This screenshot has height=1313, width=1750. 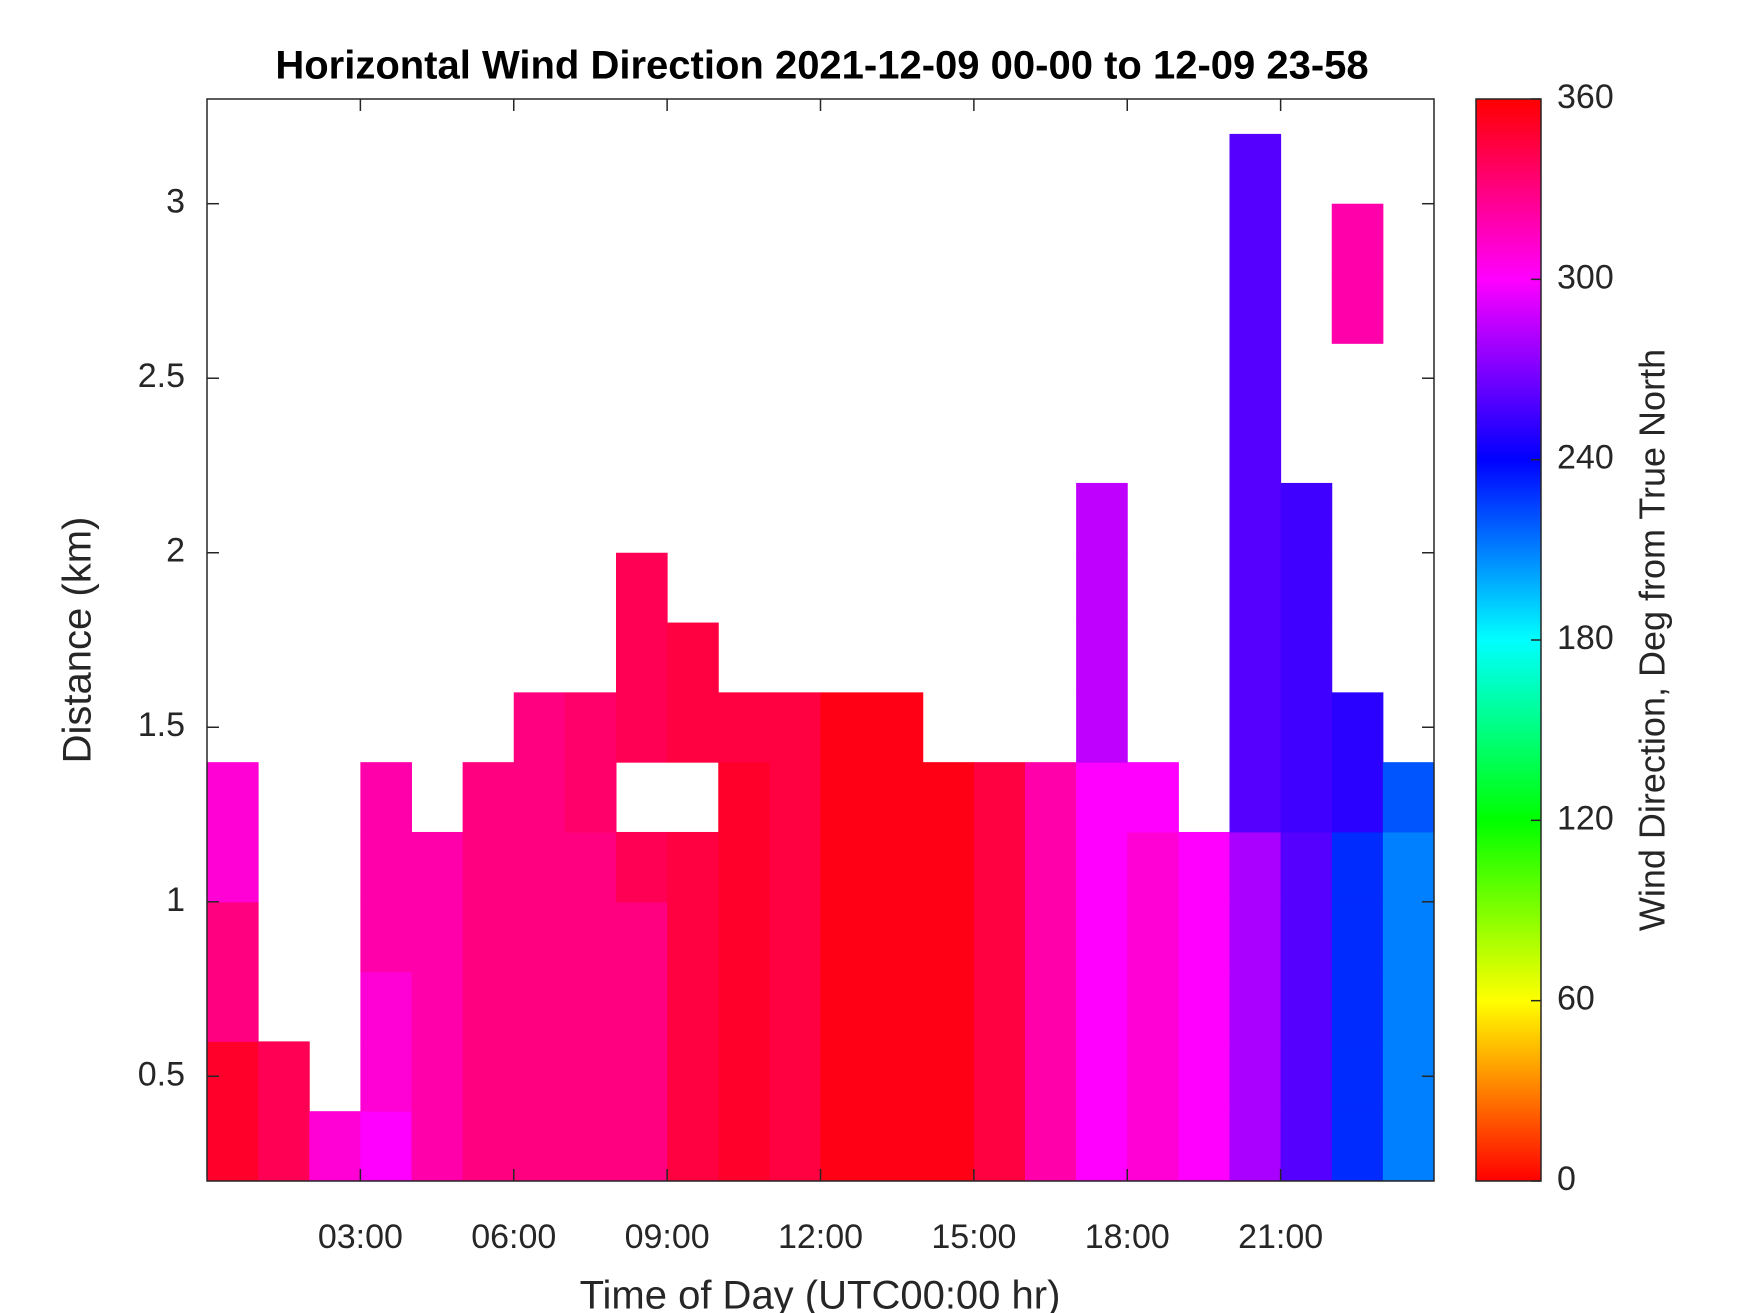 I want to click on x-tick-label: 12:00, so click(x=820, y=1237).